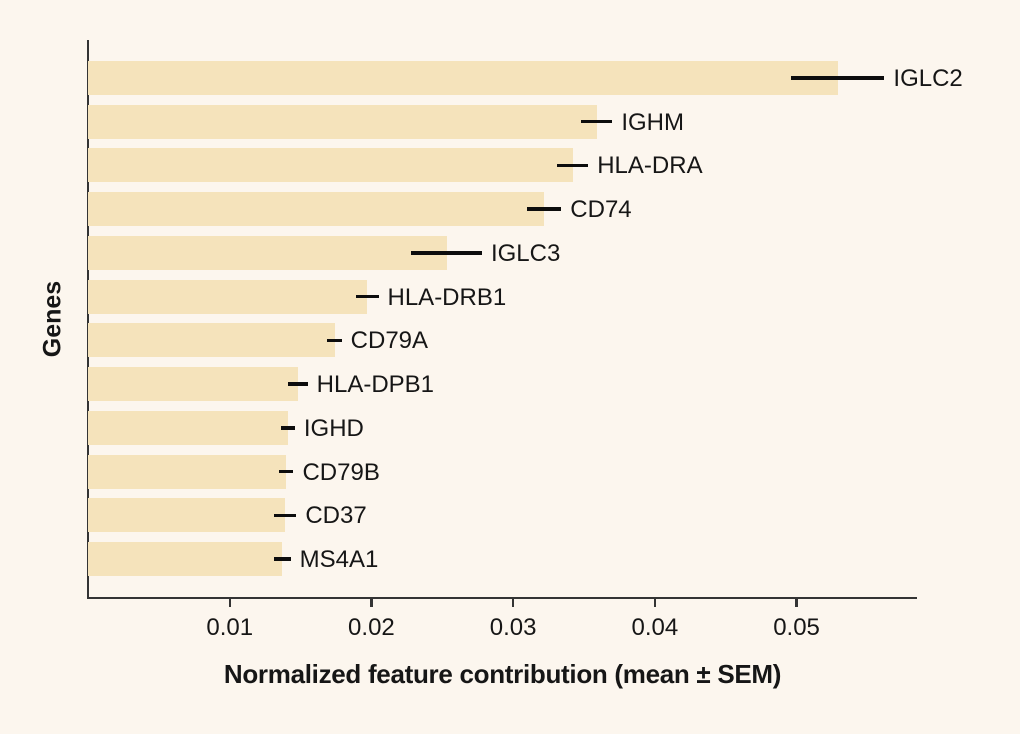 This screenshot has width=1020, height=734. I want to click on error-bar-cd79b, so click(286, 471).